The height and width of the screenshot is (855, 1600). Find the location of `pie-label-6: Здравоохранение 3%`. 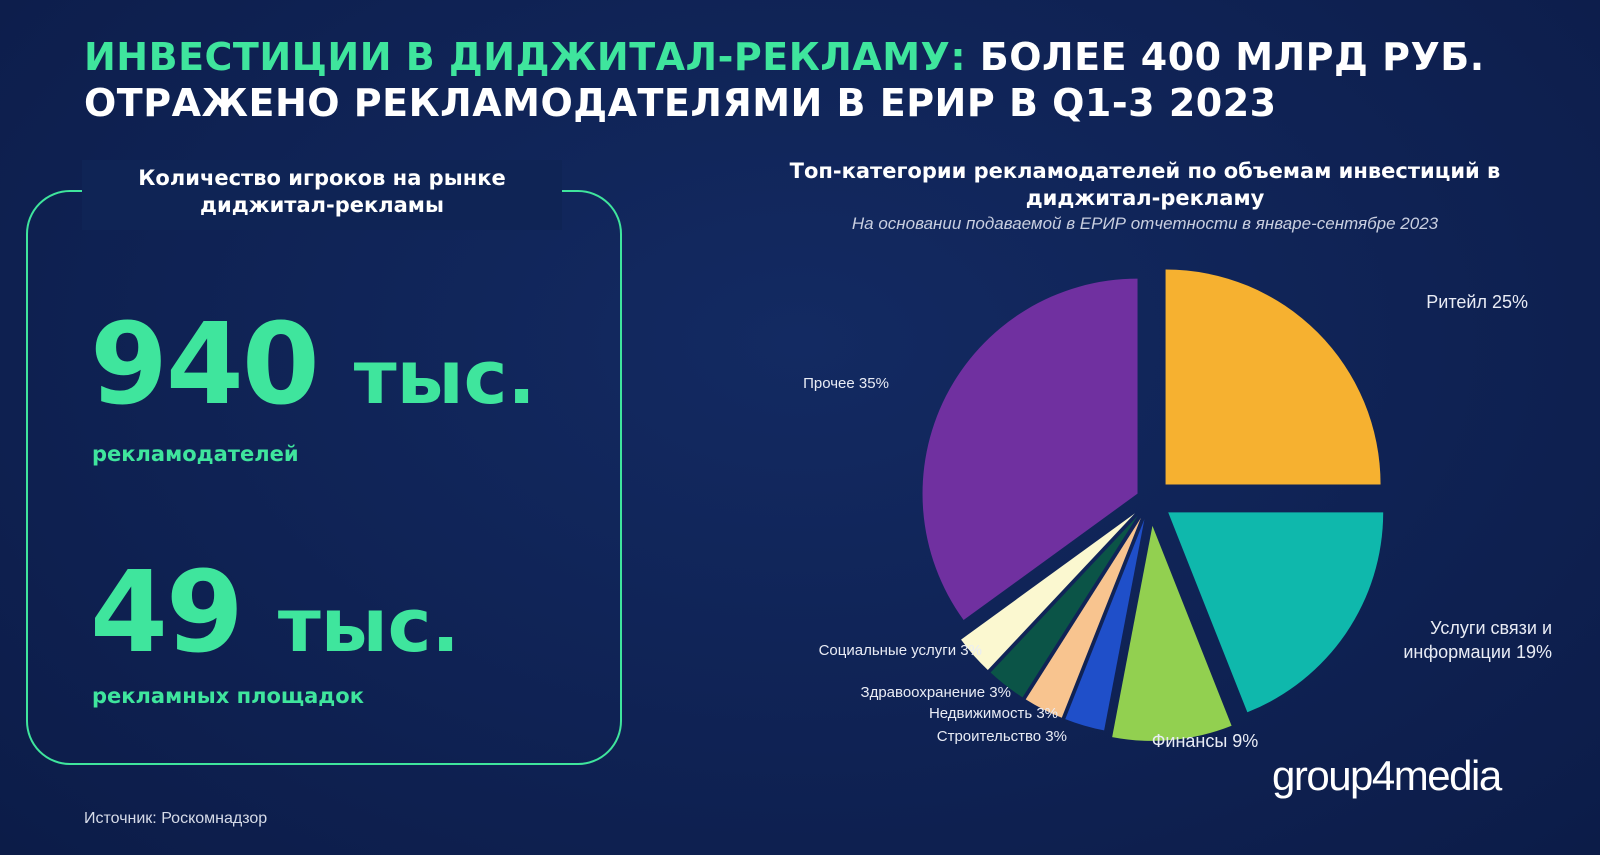

pie-label-6: Здравоохранение 3% is located at coordinates (936, 692).